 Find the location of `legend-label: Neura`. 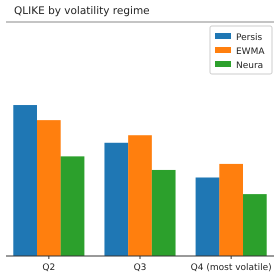

legend-label: Neura is located at coordinates (250, 66).